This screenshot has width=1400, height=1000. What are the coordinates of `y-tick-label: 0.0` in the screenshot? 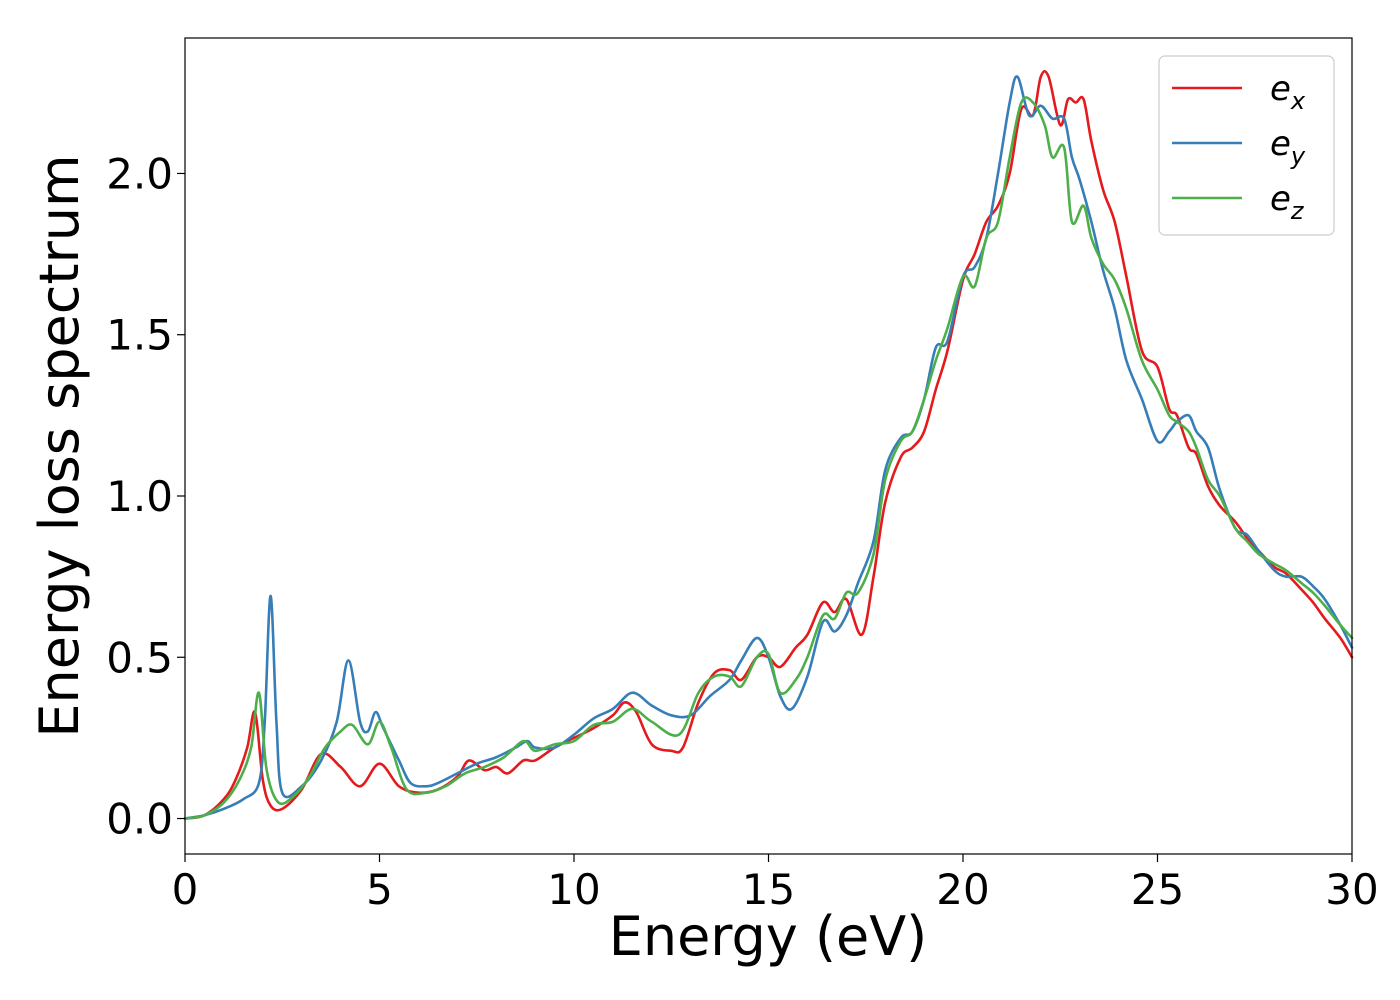 It's located at (139, 819).